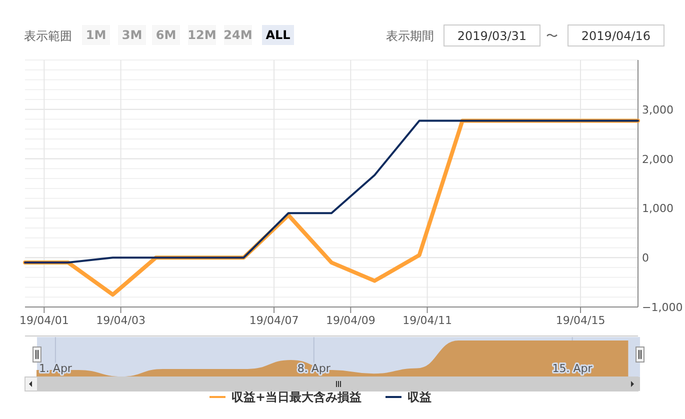 The image size is (685, 419). What do you see at coordinates (274, 320) in the screenshot?
I see `x-tick-label: 19/04/07` at bounding box center [274, 320].